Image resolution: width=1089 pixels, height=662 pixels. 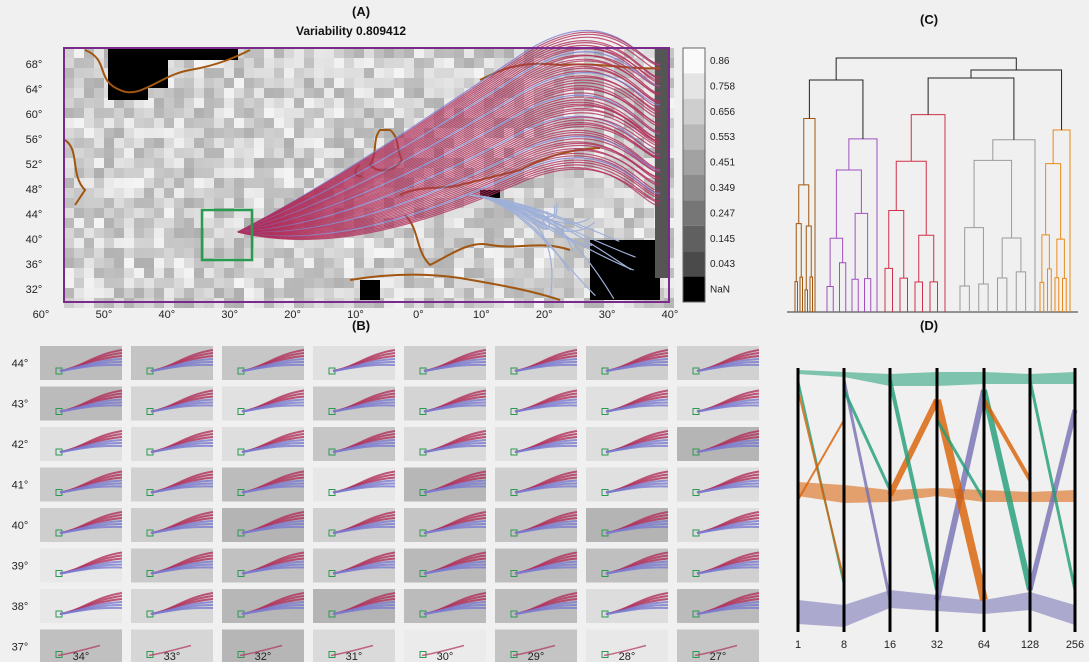 I want to click on grid-row-label: 43°, so click(x=20, y=405).